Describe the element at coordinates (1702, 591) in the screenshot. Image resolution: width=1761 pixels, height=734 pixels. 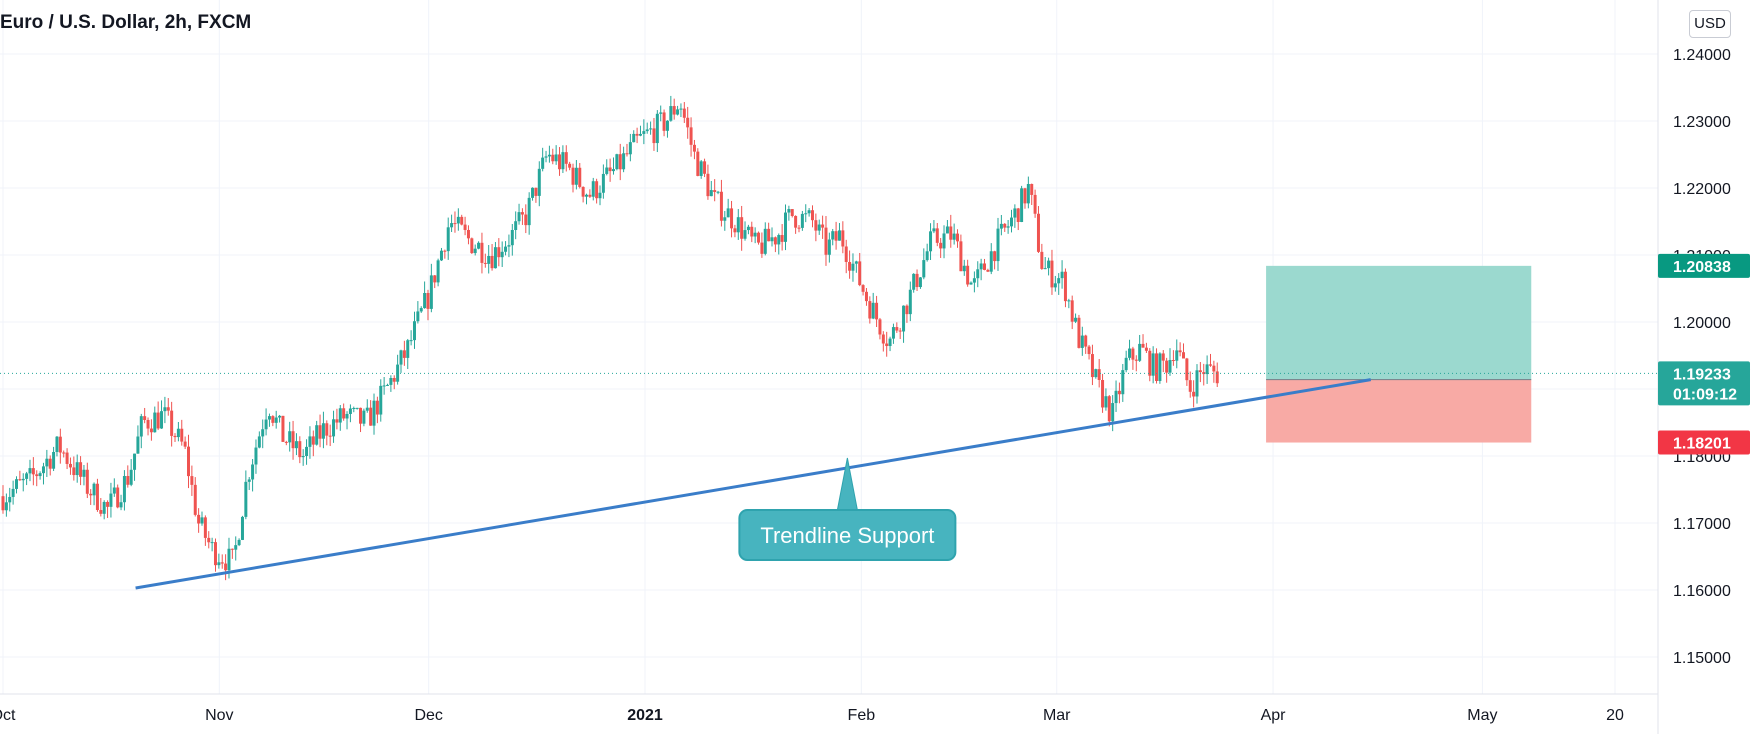
I see `price-tick-label: 1.16000` at that location.